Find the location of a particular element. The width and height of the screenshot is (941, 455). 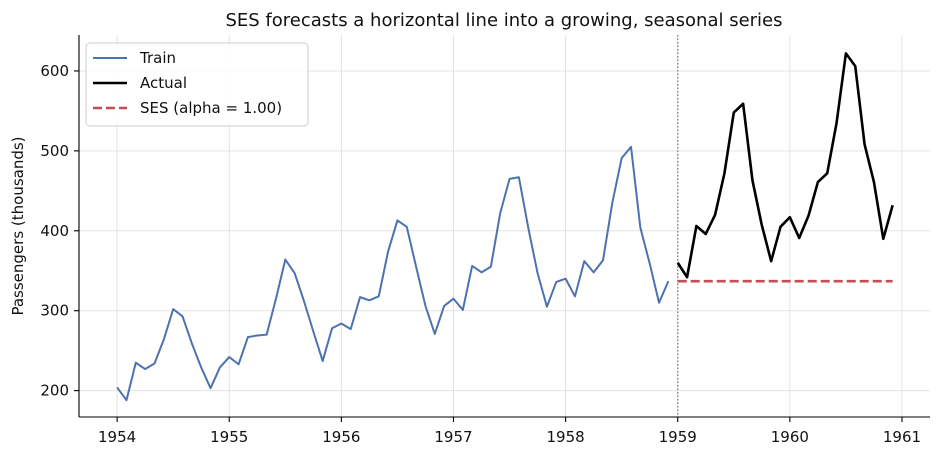

legend-box is located at coordinates (197, 84).